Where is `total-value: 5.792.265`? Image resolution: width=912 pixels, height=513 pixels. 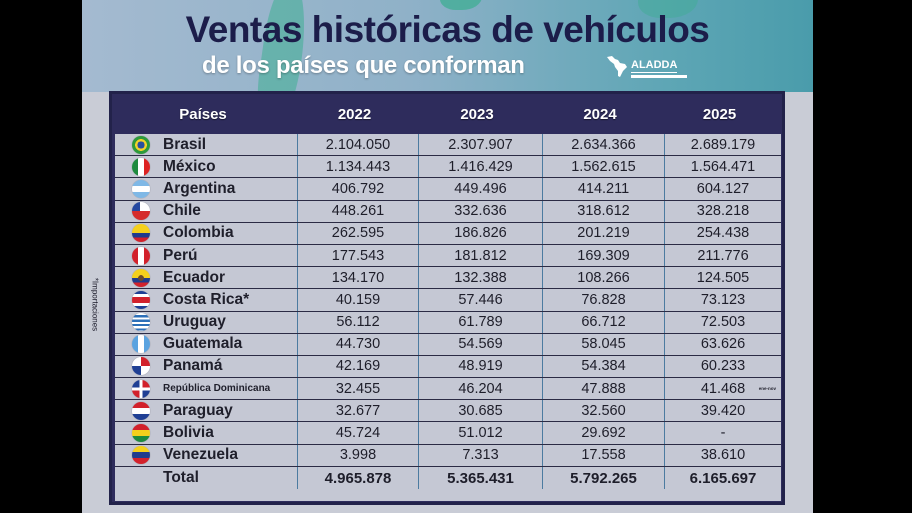 total-value: 5.792.265 is located at coordinates (603, 478).